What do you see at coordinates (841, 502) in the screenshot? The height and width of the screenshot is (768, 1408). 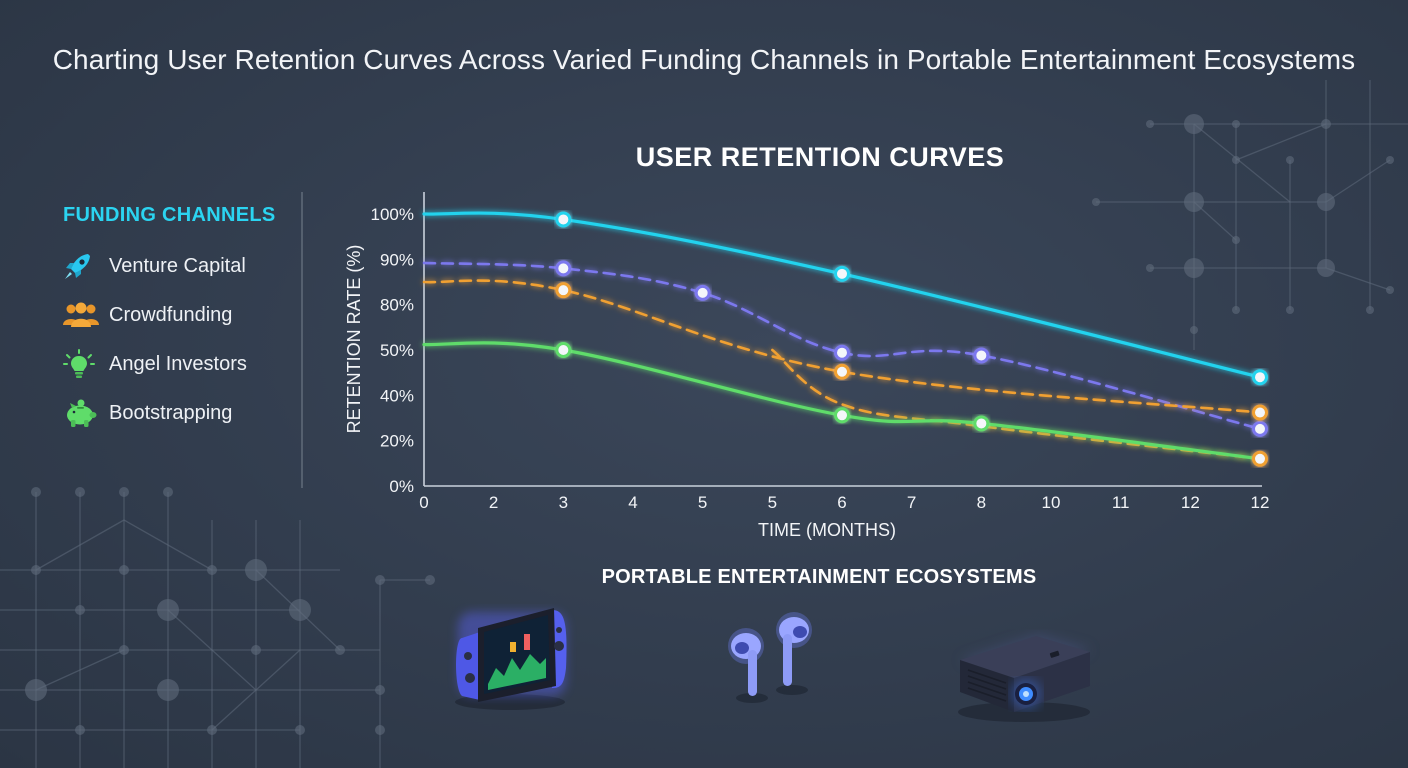 I see `x-tick-label: 6` at bounding box center [841, 502].